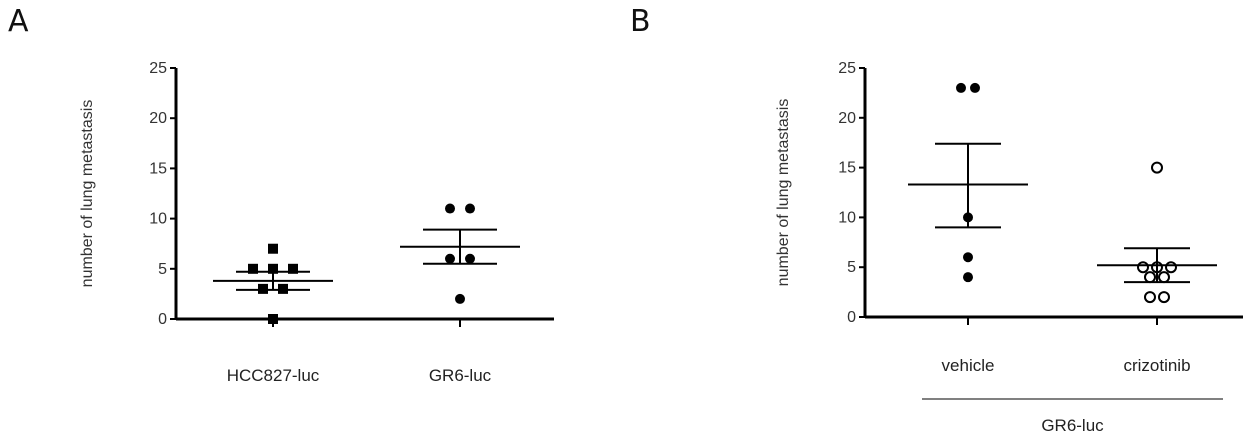 The width and height of the screenshot is (1248, 441). I want to click on panel-letter-a: A, so click(18, 21).